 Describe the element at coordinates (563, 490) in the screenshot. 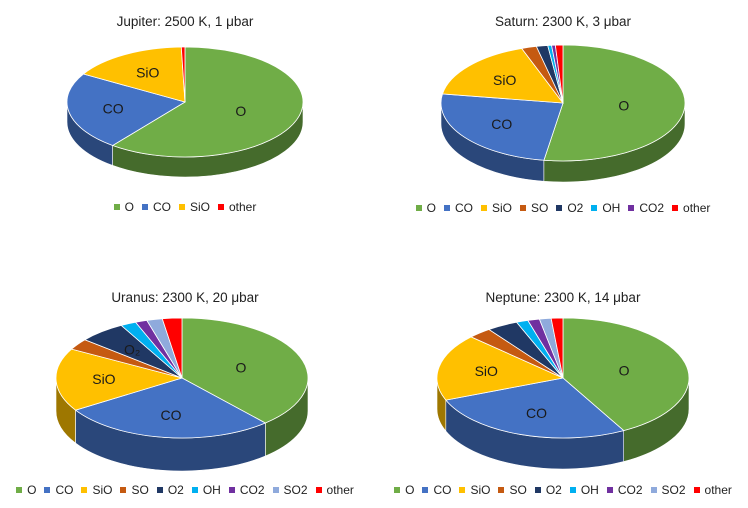

I see `chart-legend: O CO SiO SO O2 OH CO2 SO2 other` at that location.